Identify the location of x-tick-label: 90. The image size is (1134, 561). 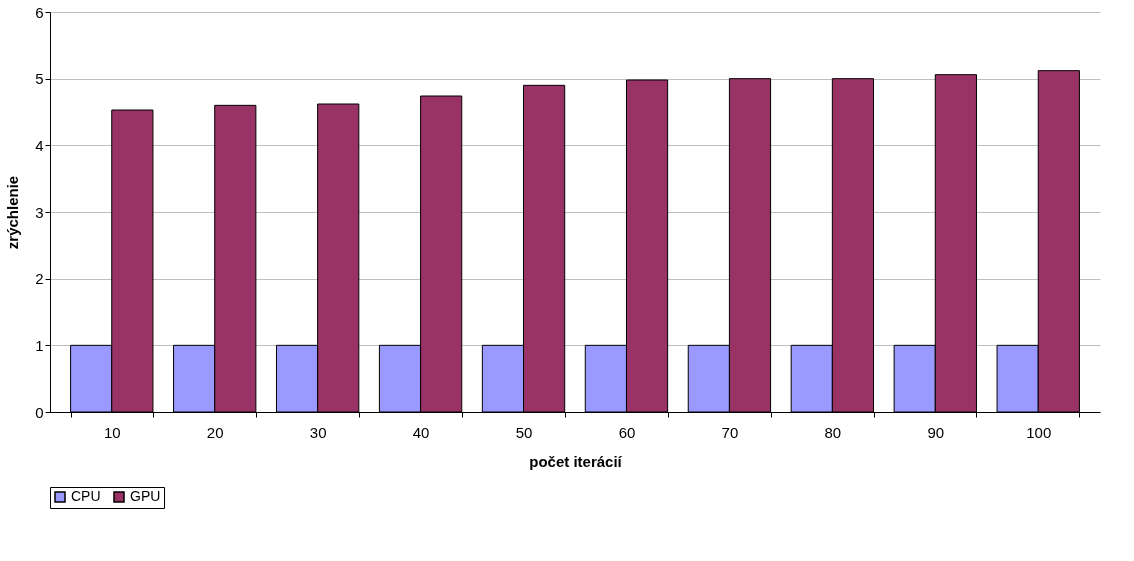
(936, 432).